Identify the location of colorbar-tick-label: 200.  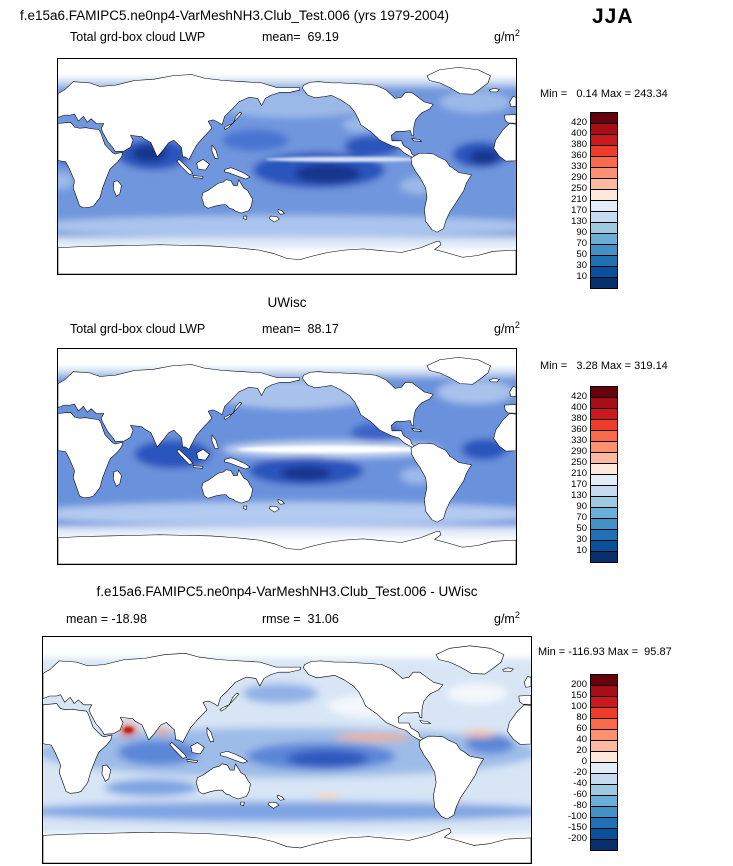
(579, 684).